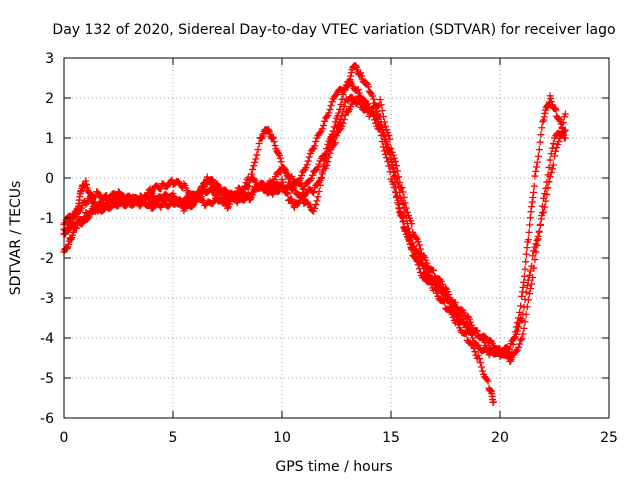 The image size is (640, 480). What do you see at coordinates (47, 259) in the screenshot?
I see `y-tick-label: -2` at bounding box center [47, 259].